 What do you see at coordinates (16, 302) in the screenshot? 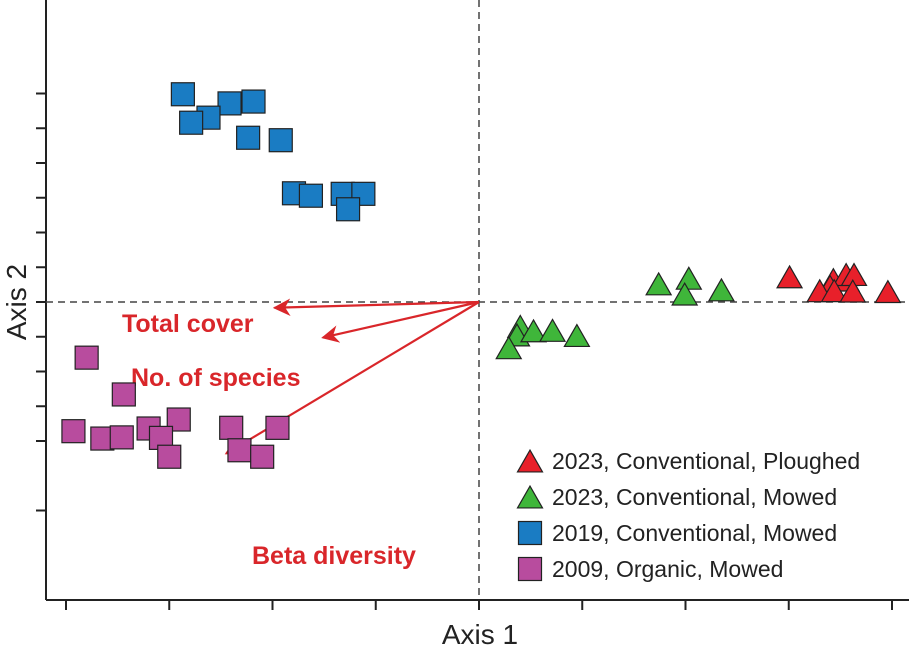
I see `y-axis-title: Axis 2` at bounding box center [16, 302].